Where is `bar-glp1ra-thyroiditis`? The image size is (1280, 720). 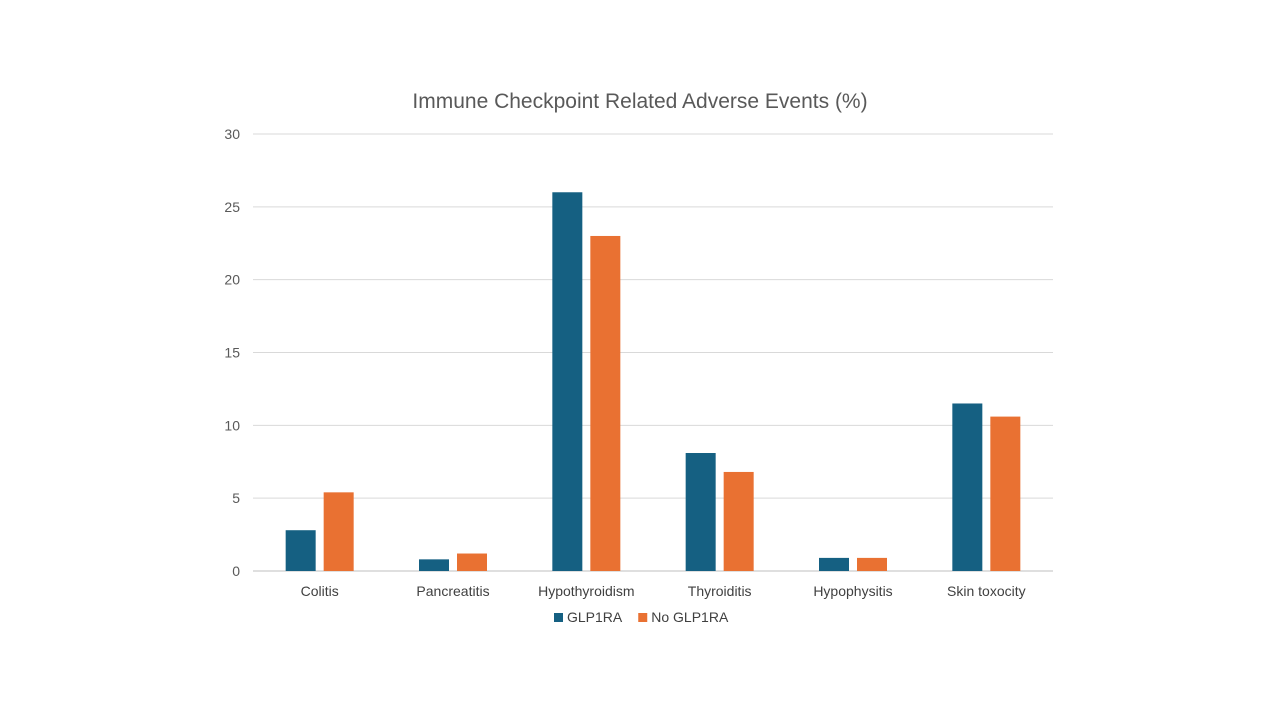
bar-glp1ra-thyroiditis is located at coordinates (700, 512).